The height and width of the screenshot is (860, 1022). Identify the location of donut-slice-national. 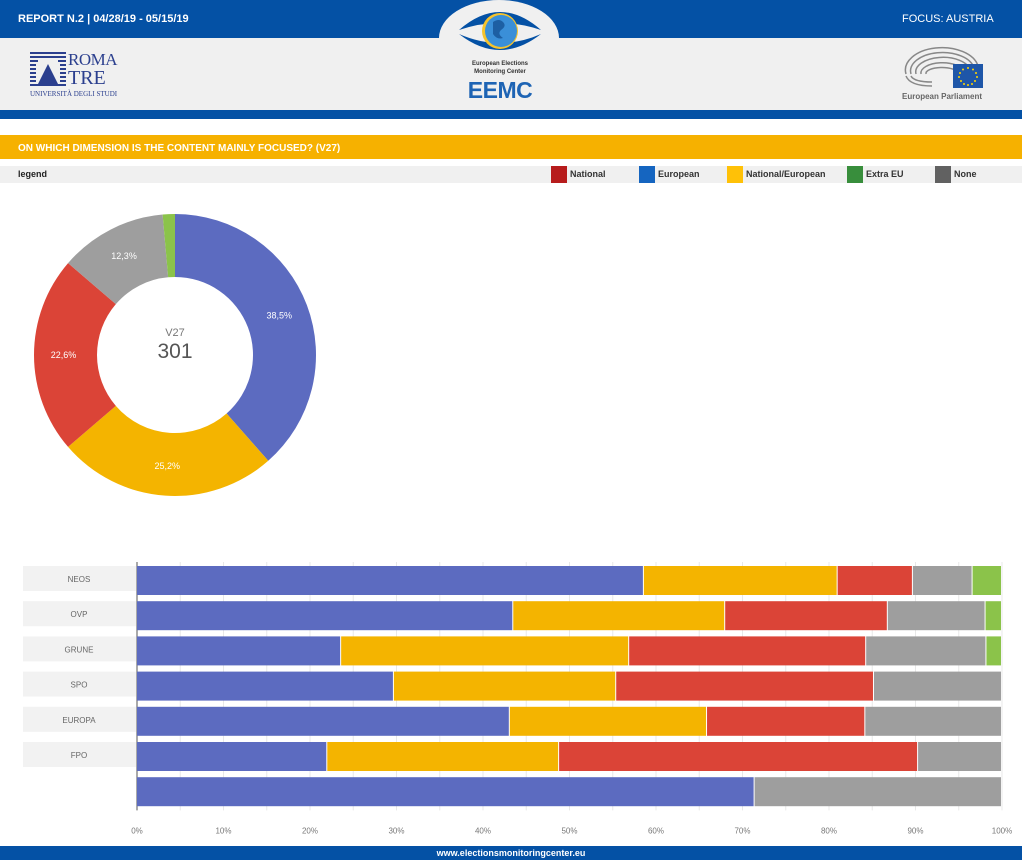
(75, 355).